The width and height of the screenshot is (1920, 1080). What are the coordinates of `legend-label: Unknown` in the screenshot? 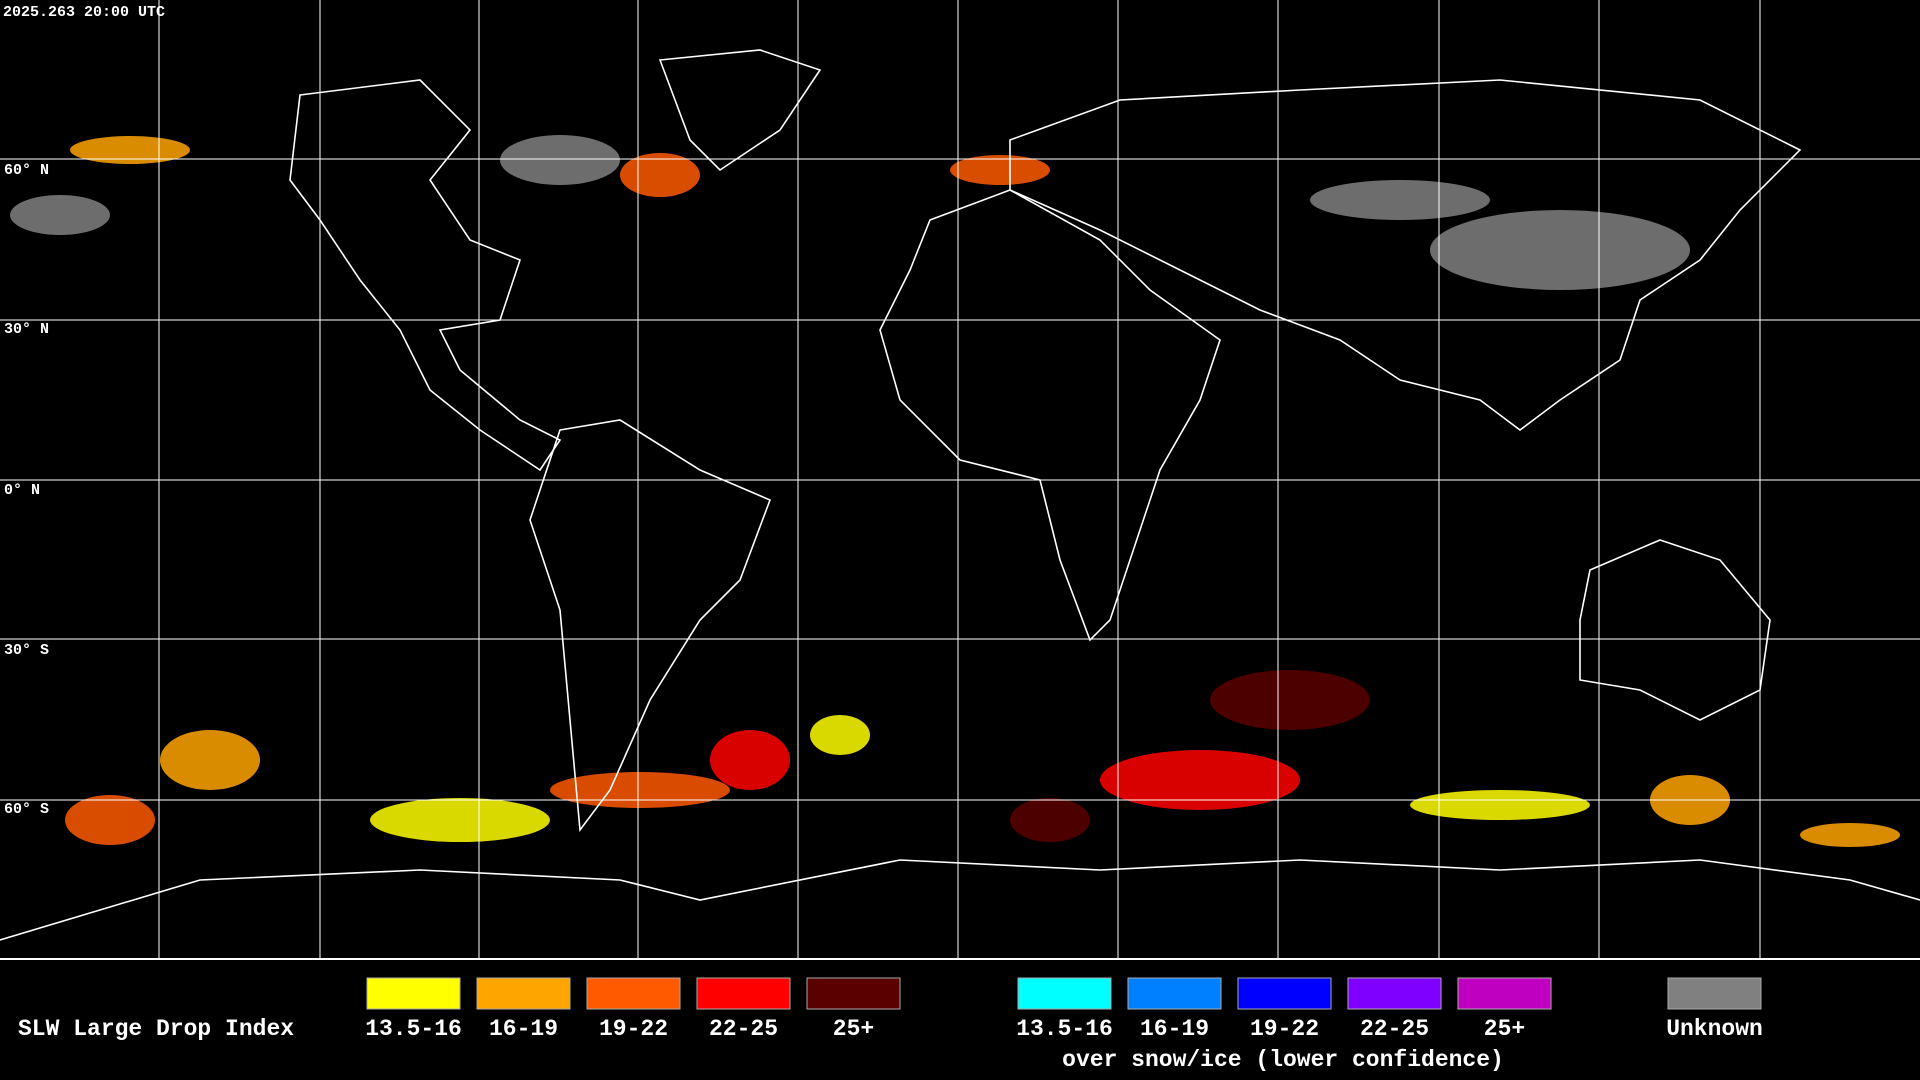 It's located at (1714, 1029).